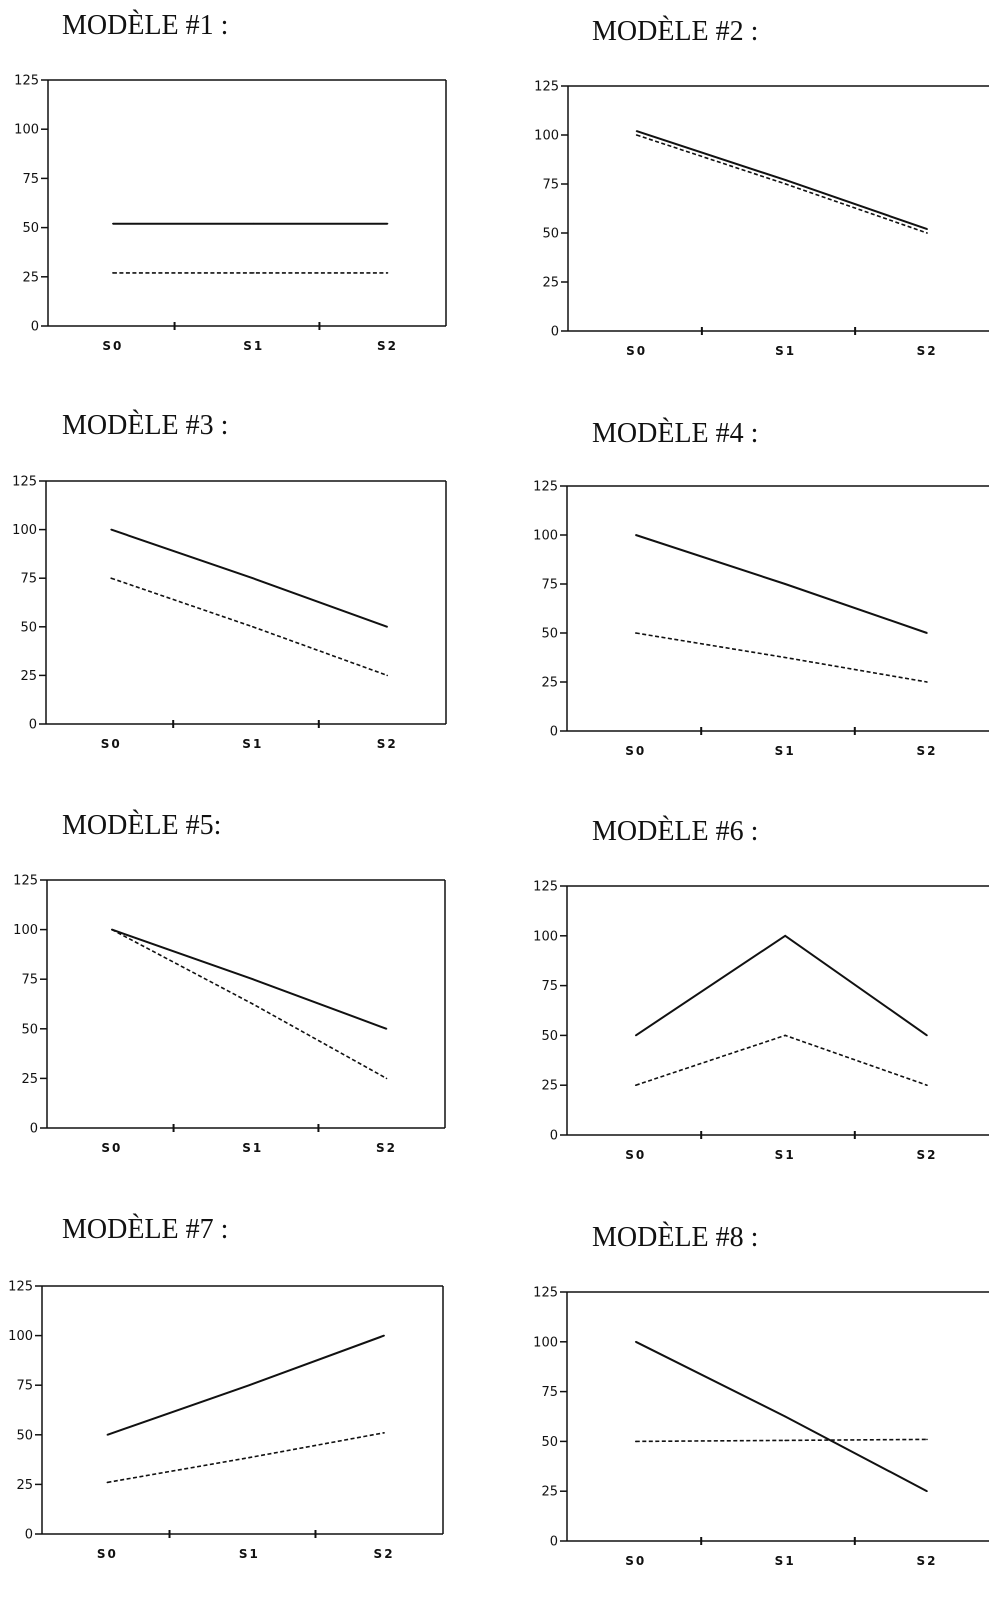  I want to click on chart-3-y-tick-label-4: 100, so click(24, 530).